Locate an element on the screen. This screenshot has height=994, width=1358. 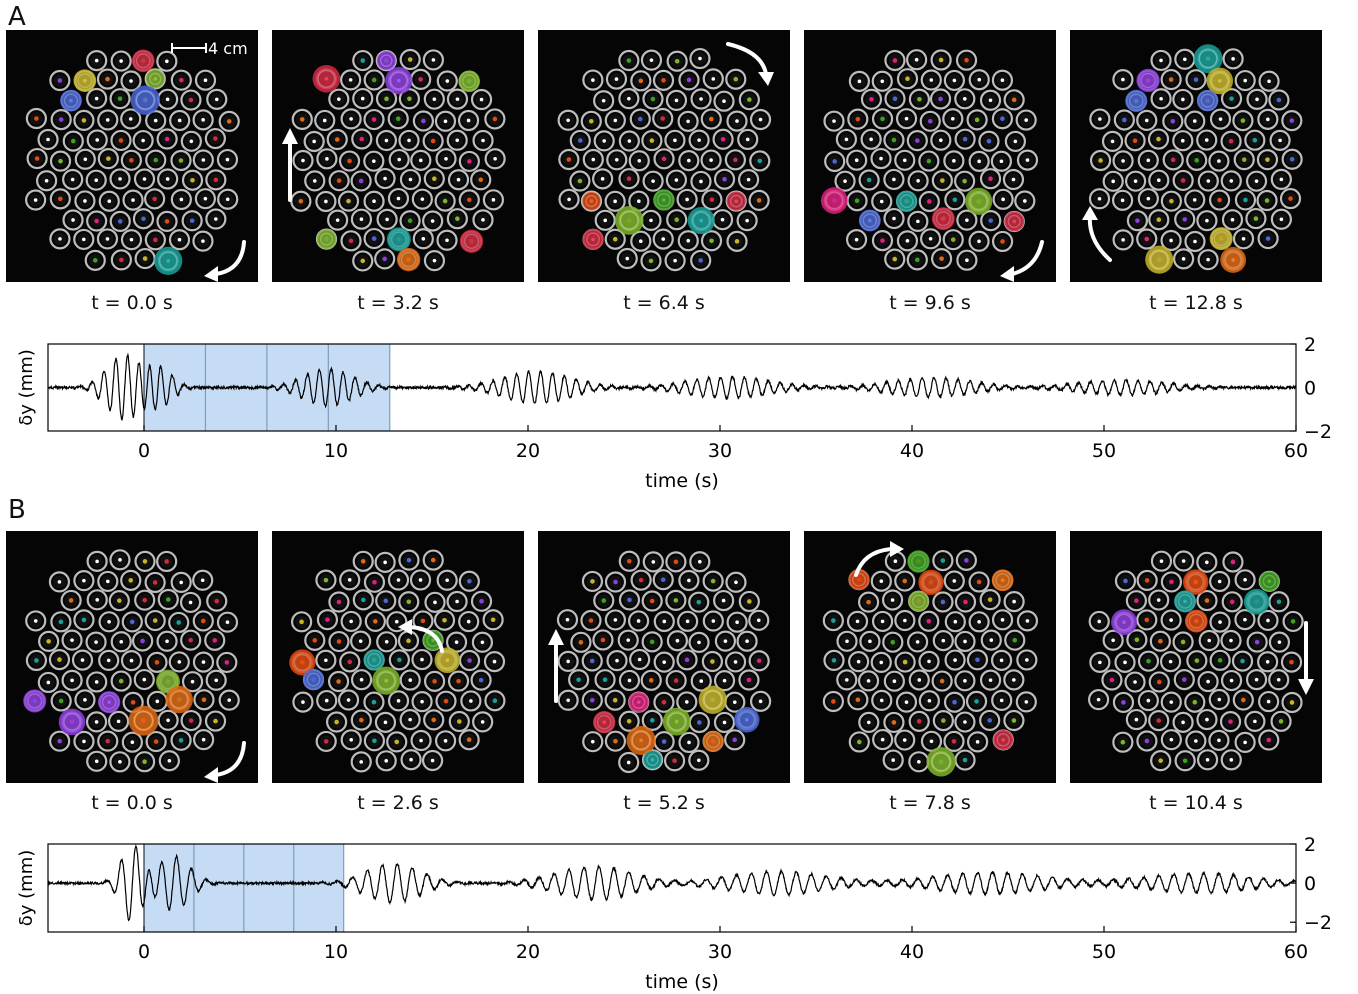
x-tick-label: 60 is located at coordinates (1296, 451).